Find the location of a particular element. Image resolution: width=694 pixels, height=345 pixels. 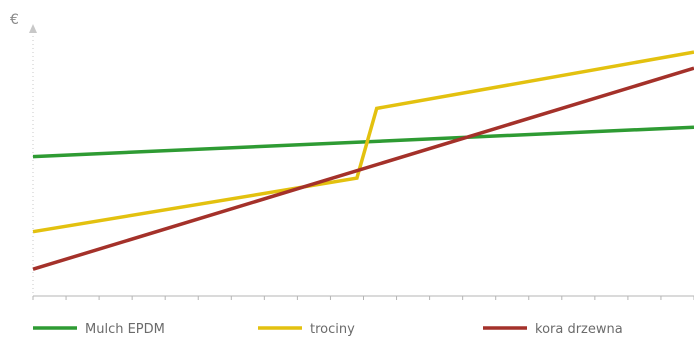

x-axis-ticks is located at coordinates (363, 298).